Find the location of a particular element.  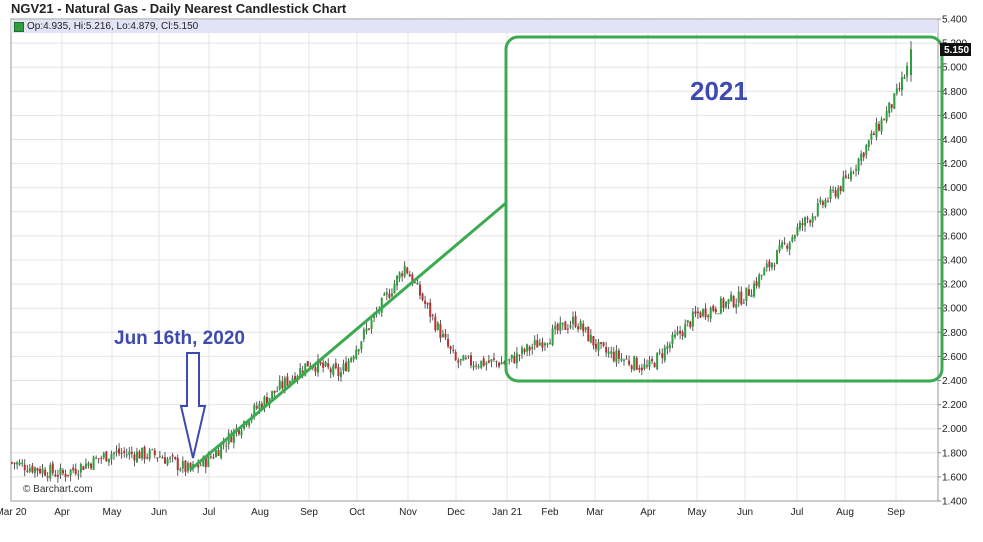

y-tick-label: 4.200 is located at coordinates (954, 164).